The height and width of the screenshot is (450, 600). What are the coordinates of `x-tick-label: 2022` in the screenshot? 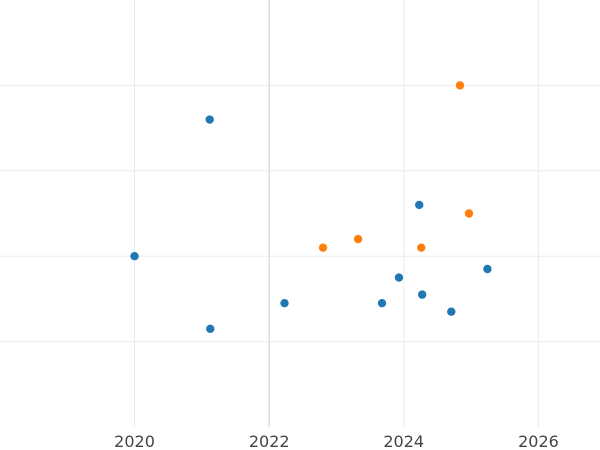 It's located at (269, 441).